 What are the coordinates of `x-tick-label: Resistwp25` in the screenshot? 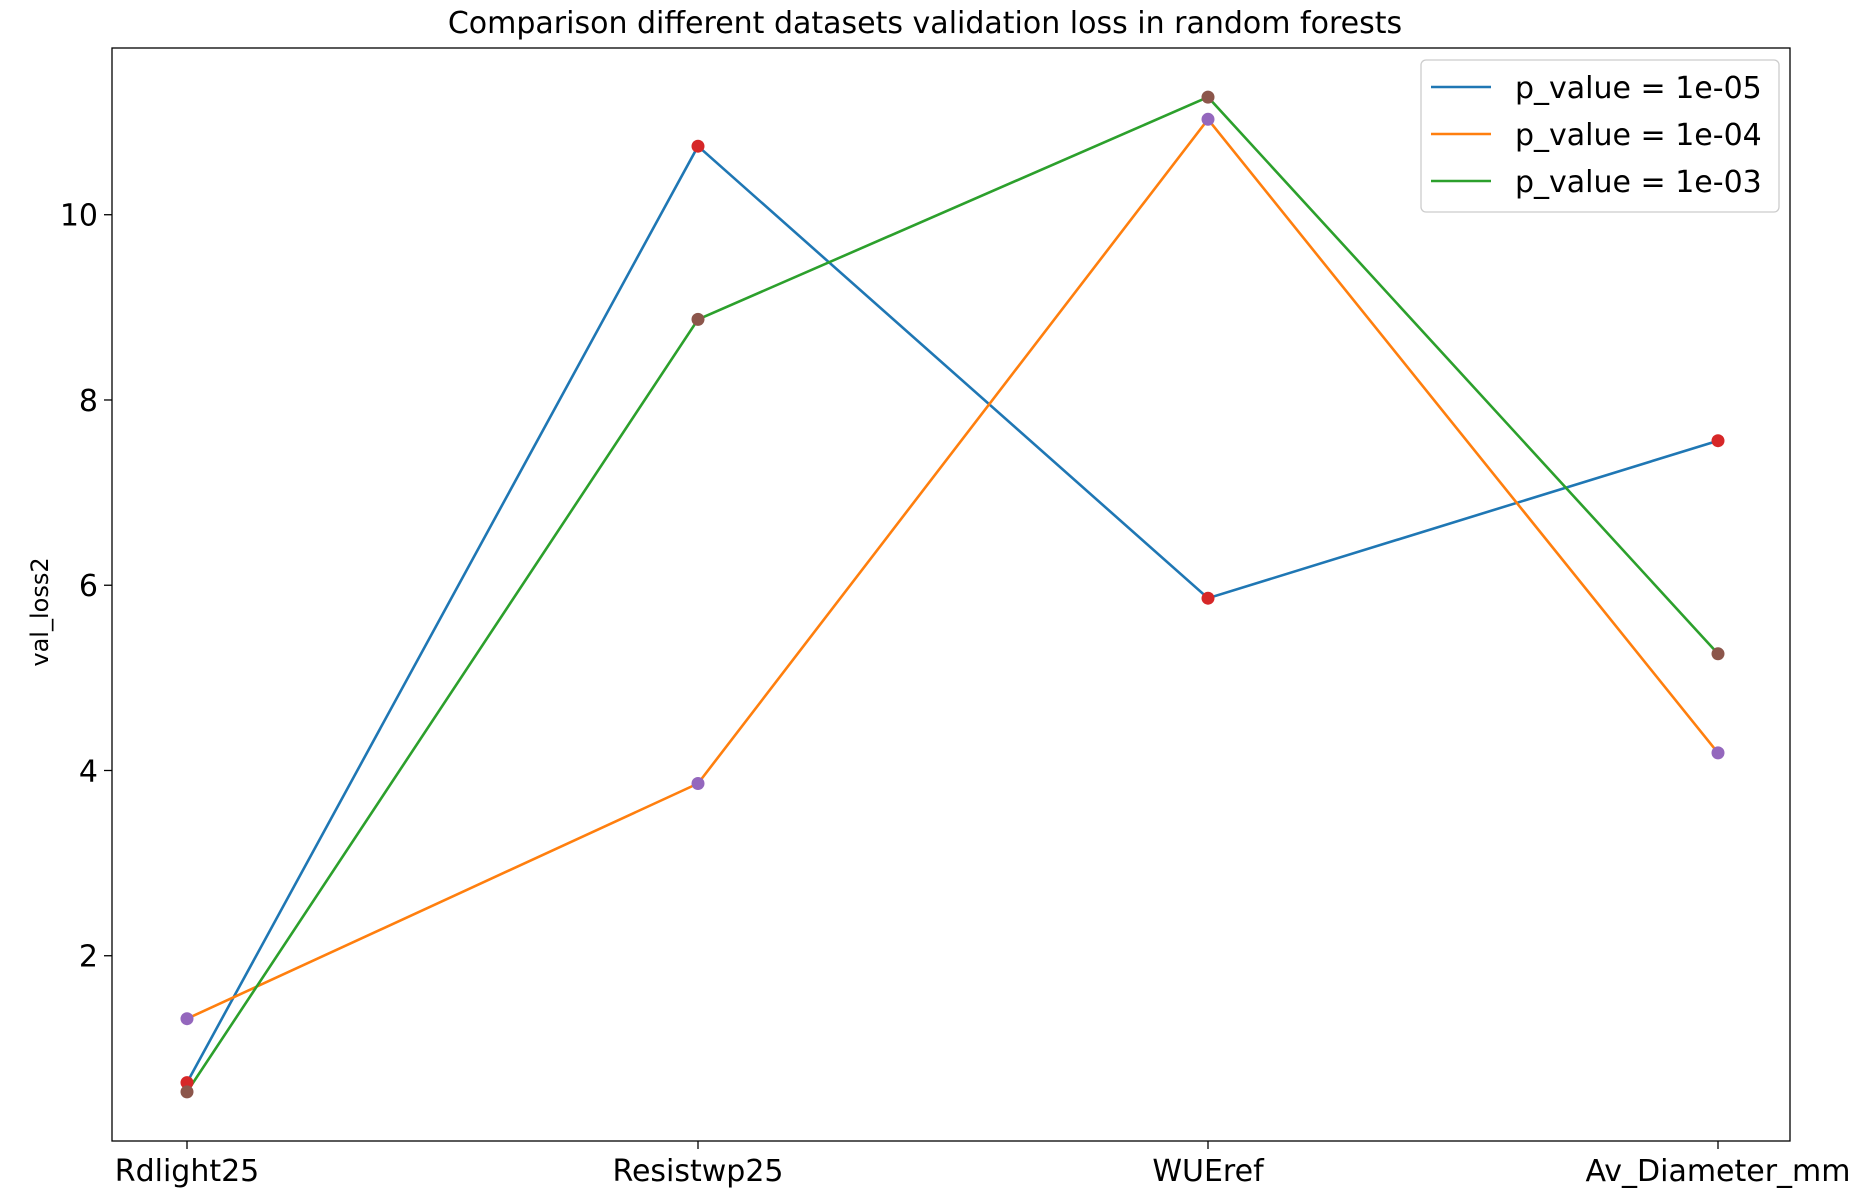 It's located at (697, 1171).